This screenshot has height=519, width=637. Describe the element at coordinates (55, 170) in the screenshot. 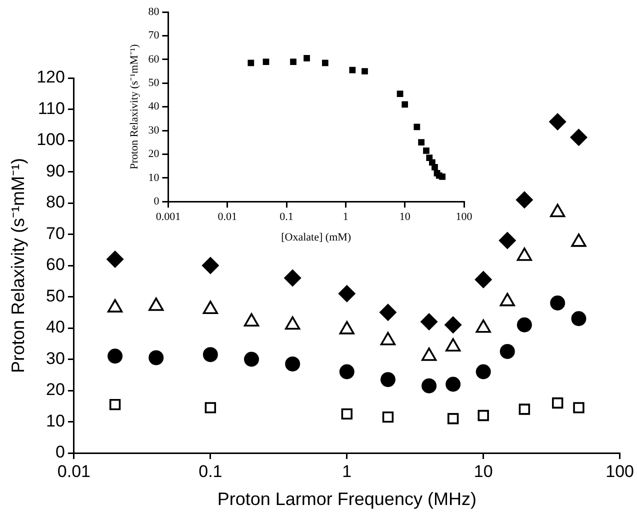

I see `y-tick-label: 90` at that location.